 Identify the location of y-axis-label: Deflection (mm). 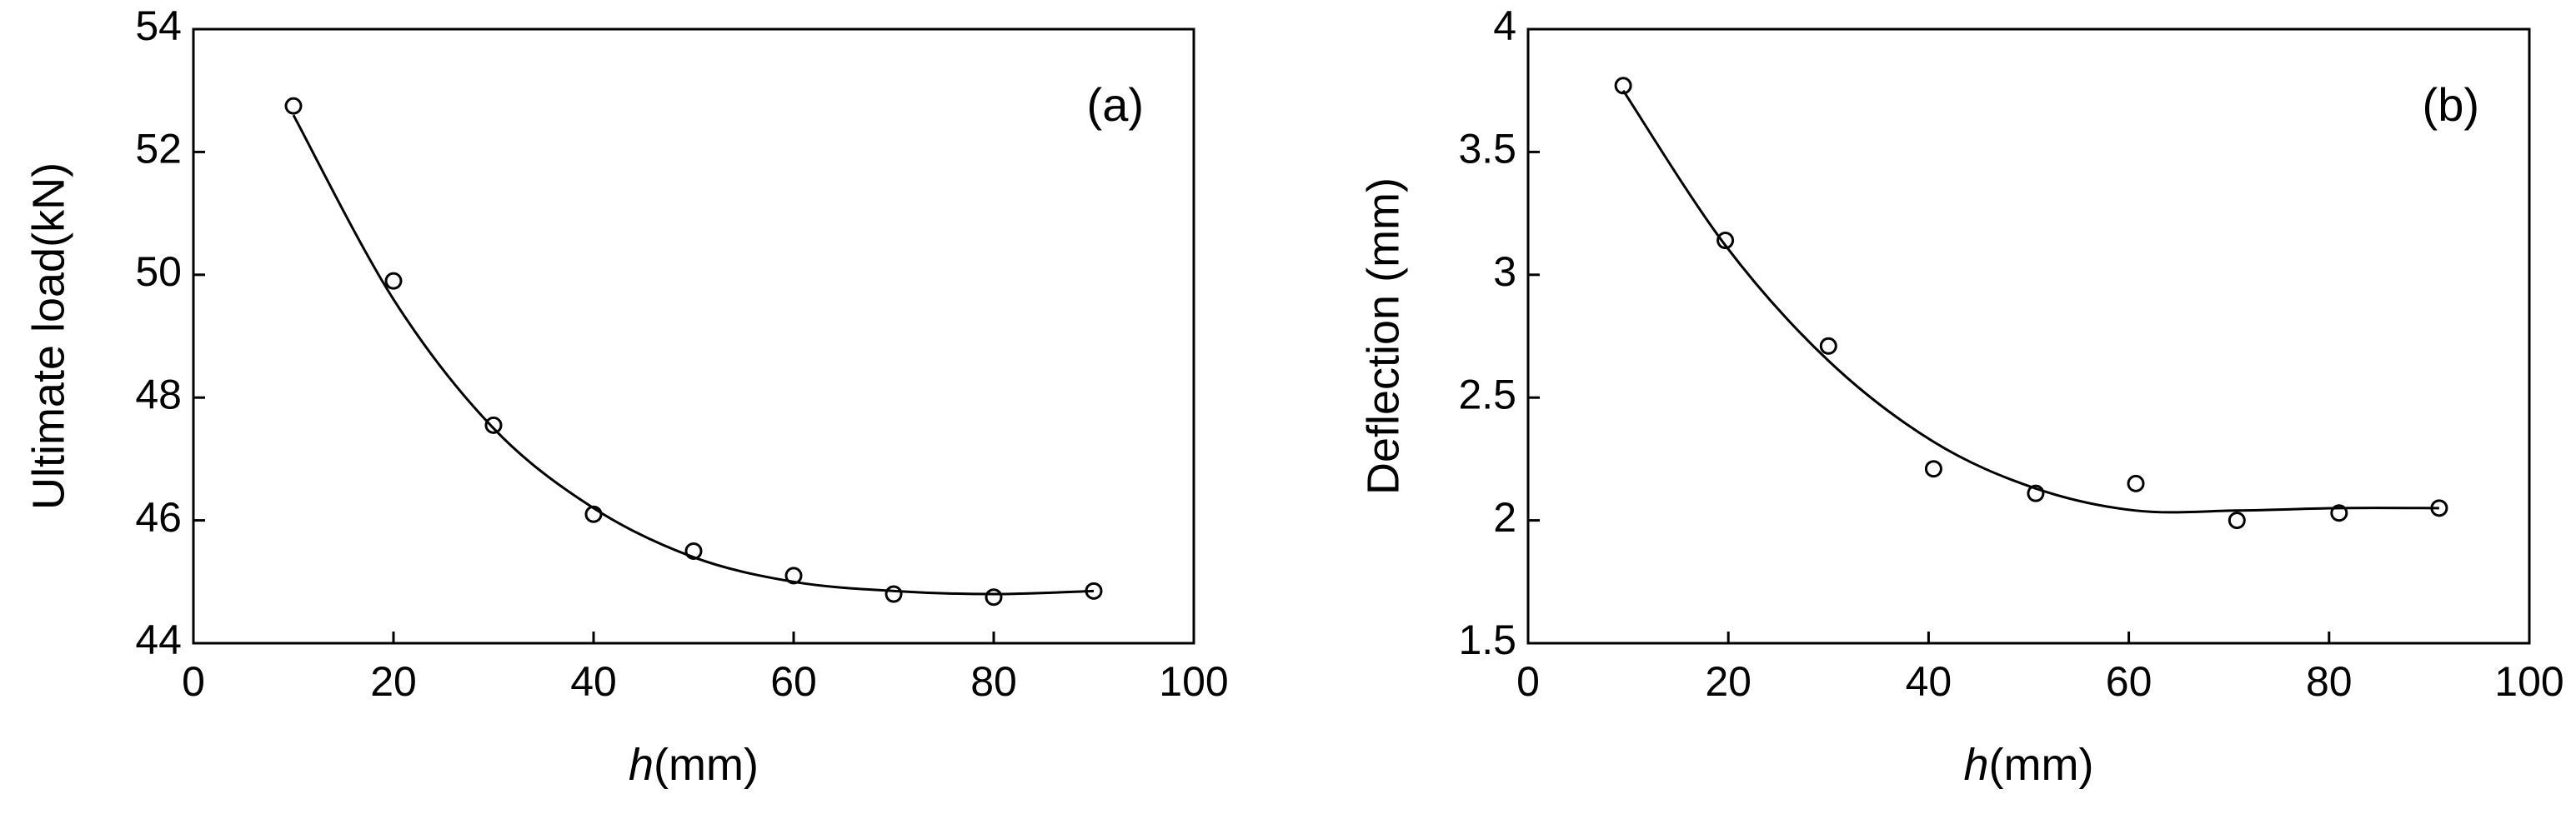
(1383, 336).